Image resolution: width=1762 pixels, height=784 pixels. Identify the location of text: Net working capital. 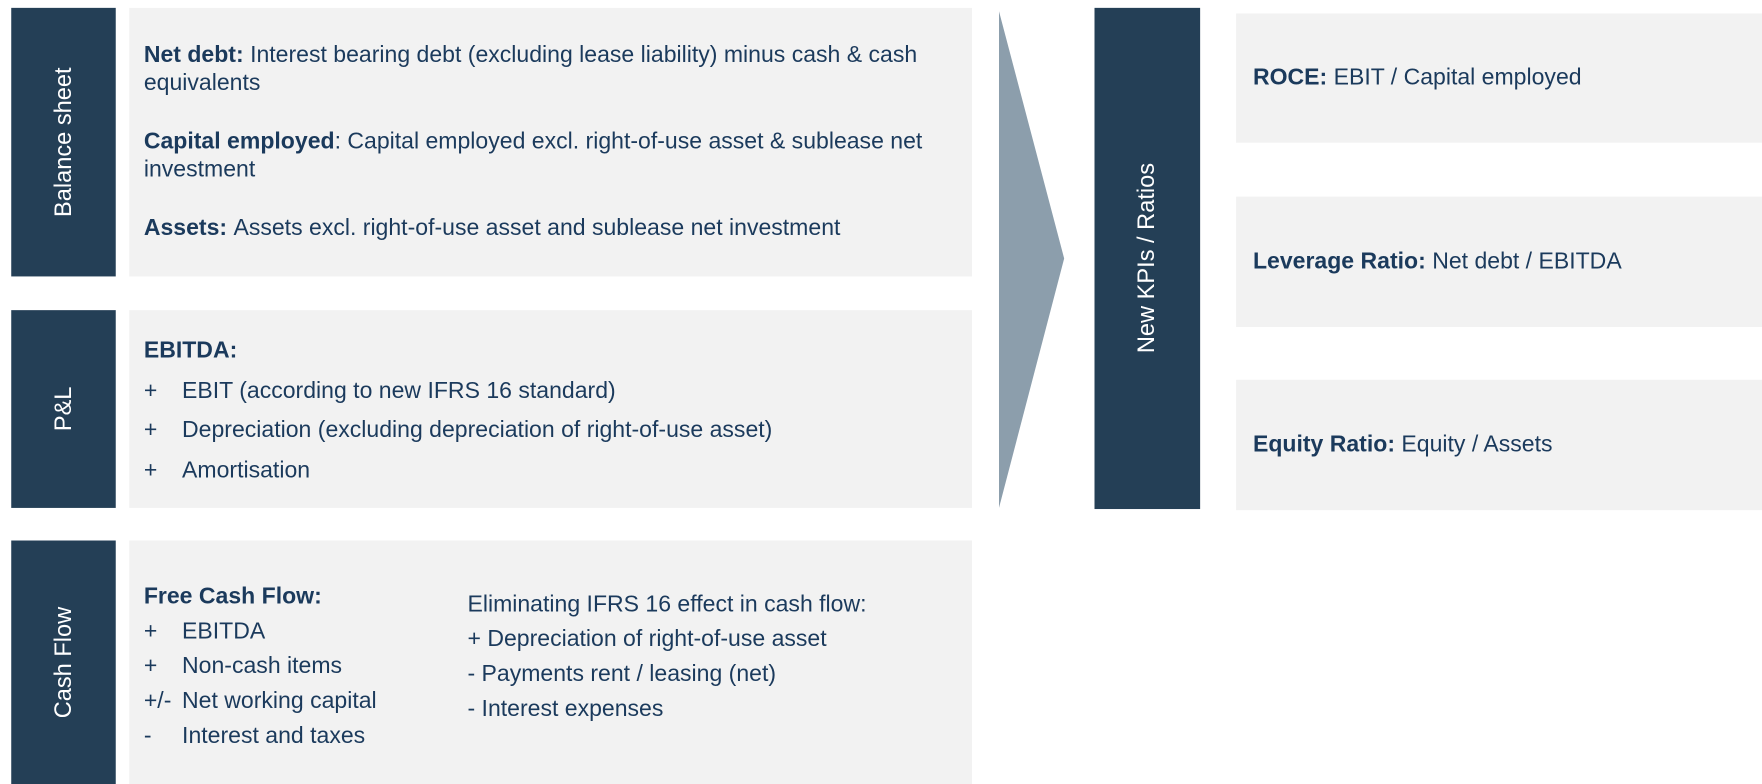
(279, 700).